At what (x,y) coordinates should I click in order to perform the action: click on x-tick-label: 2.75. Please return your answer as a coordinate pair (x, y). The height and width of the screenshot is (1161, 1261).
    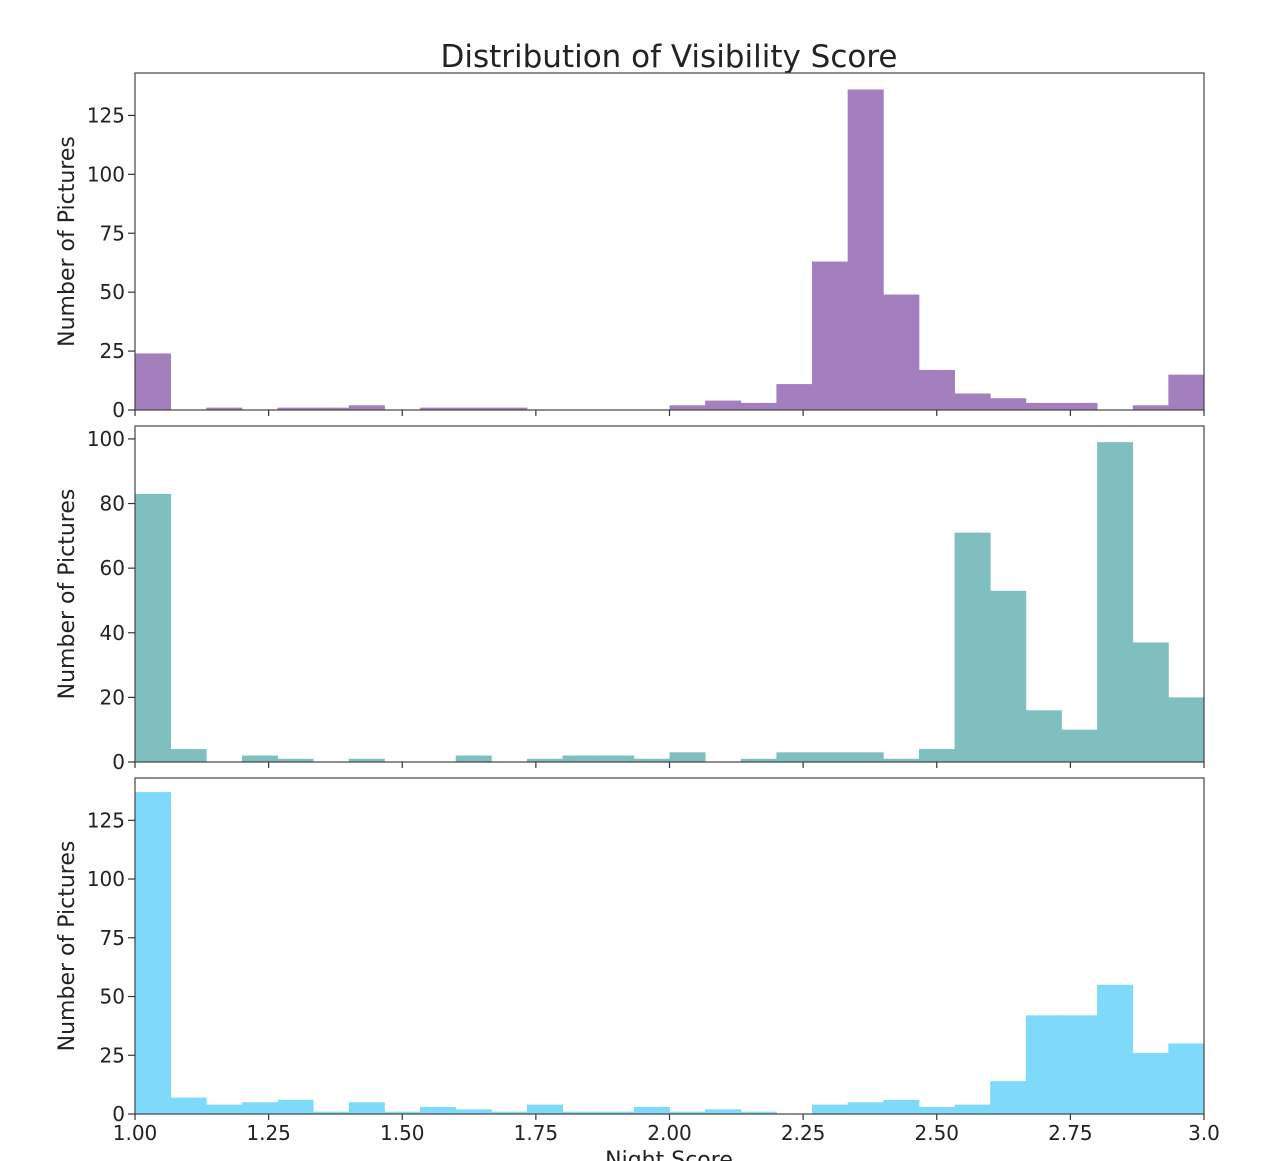
    Looking at the image, I should click on (1070, 1133).